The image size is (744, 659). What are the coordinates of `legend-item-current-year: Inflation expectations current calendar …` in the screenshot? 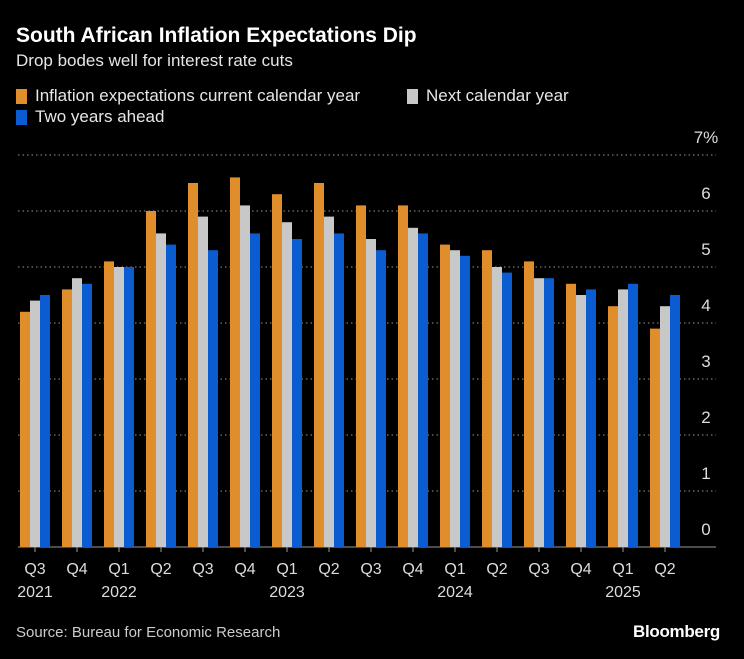 It's located at (188, 96).